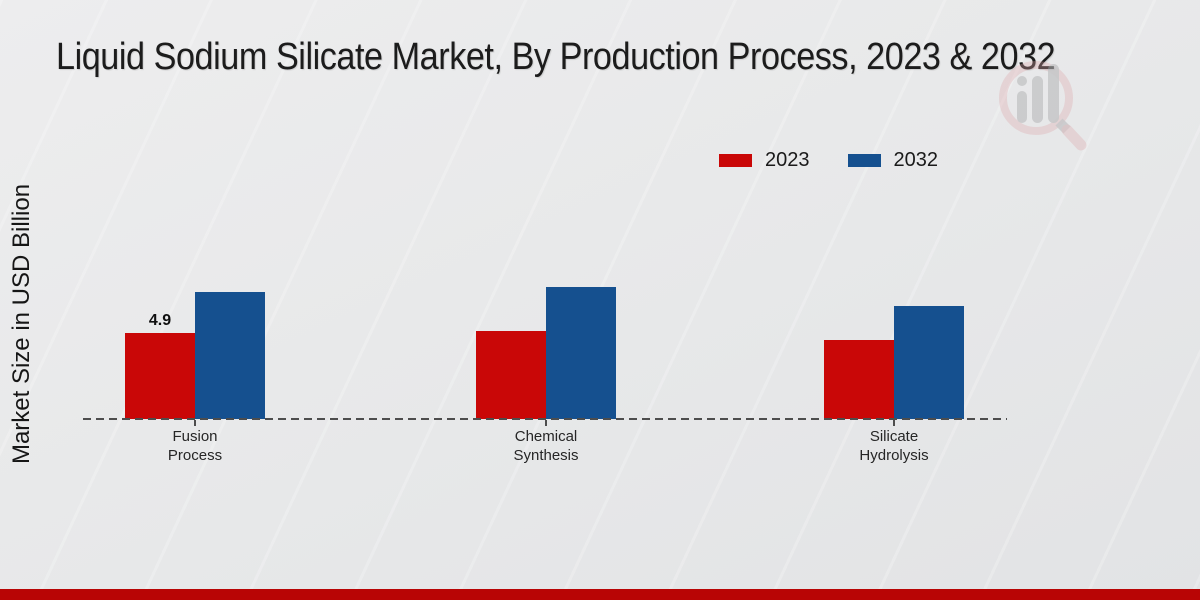 Image resolution: width=1200 pixels, height=600 pixels. What do you see at coordinates (828, 160) in the screenshot?
I see `legend: 2023 2032` at bounding box center [828, 160].